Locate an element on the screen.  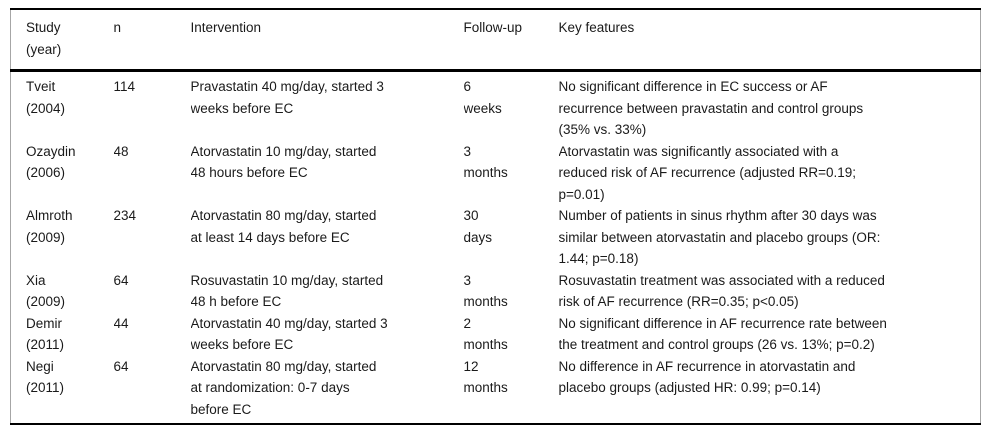
column-header-n: n is located at coordinates (152, 40).